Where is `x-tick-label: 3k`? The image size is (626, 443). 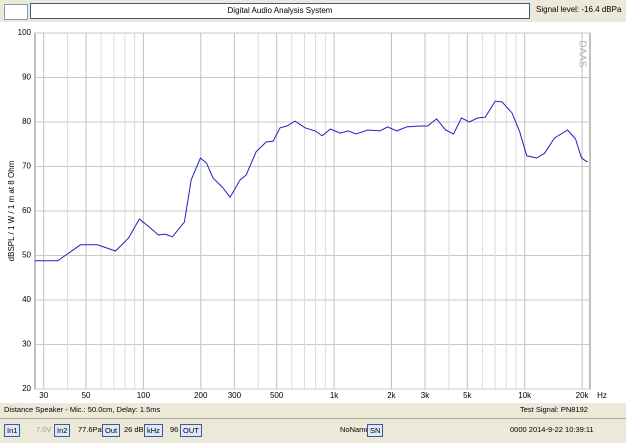 x-tick-label: 3k is located at coordinates (425, 395).